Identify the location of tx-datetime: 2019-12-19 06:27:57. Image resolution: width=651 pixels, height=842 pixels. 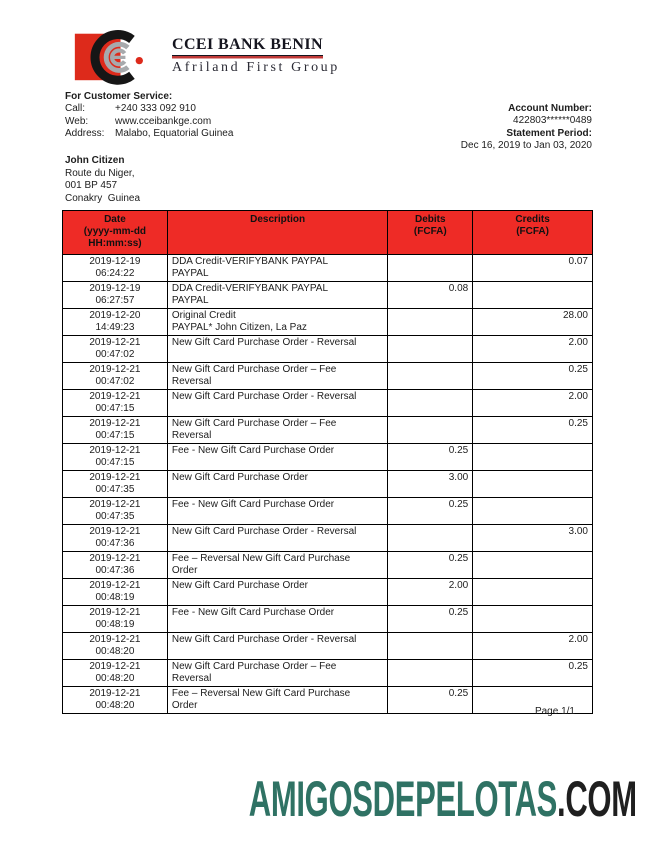
(115, 295).